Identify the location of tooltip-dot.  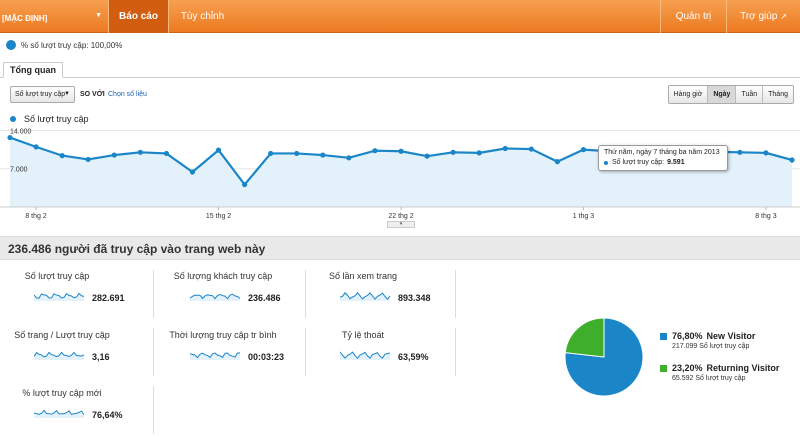
(606, 162).